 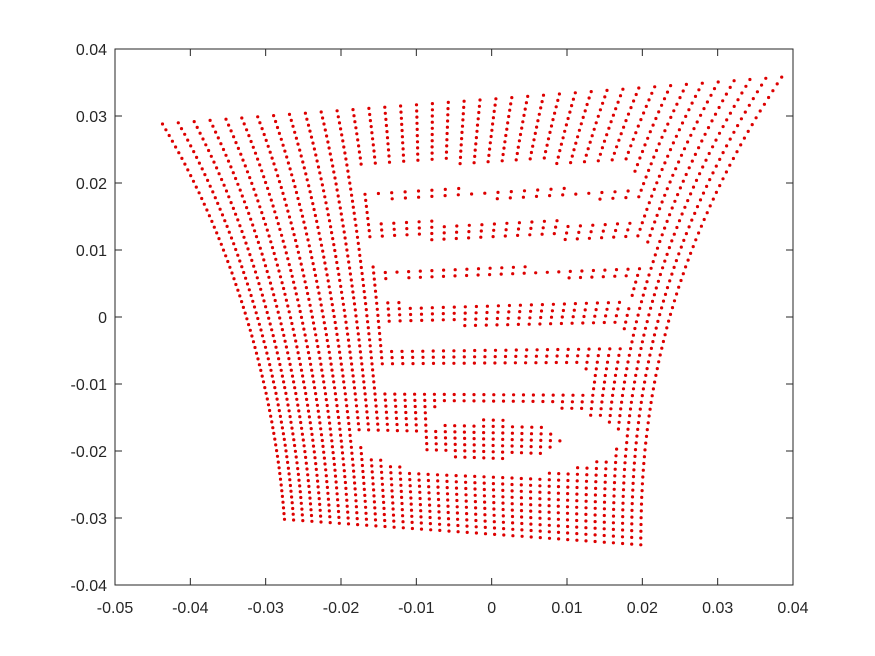 What do you see at coordinates (642, 608) in the screenshot?
I see `x-tick-label: 0.02` at bounding box center [642, 608].